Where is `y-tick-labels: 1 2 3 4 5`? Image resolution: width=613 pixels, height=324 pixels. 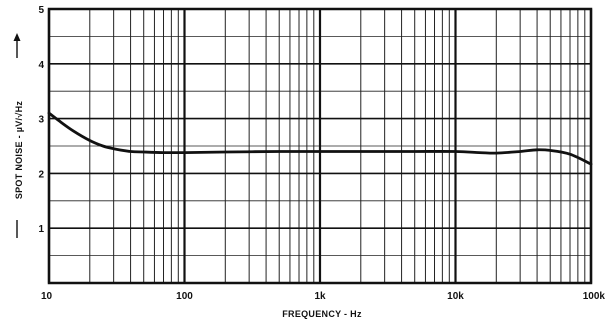 y-tick-labels: 1 2 3 4 5 is located at coordinates (41, 120).